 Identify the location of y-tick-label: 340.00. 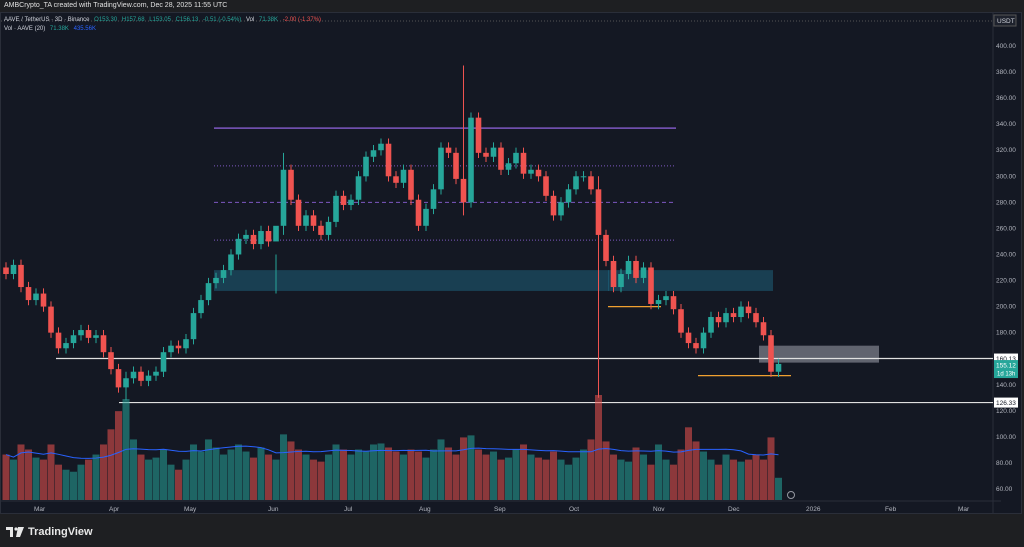
(1006, 124).